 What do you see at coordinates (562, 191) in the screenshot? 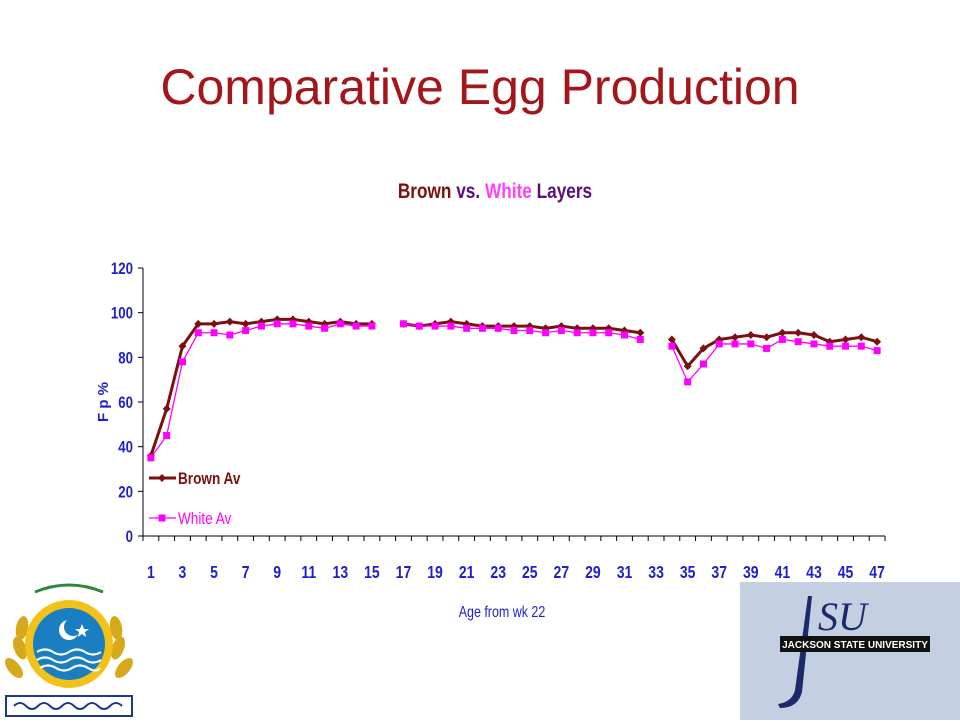
I see `chart-title-layers: Layers` at bounding box center [562, 191].